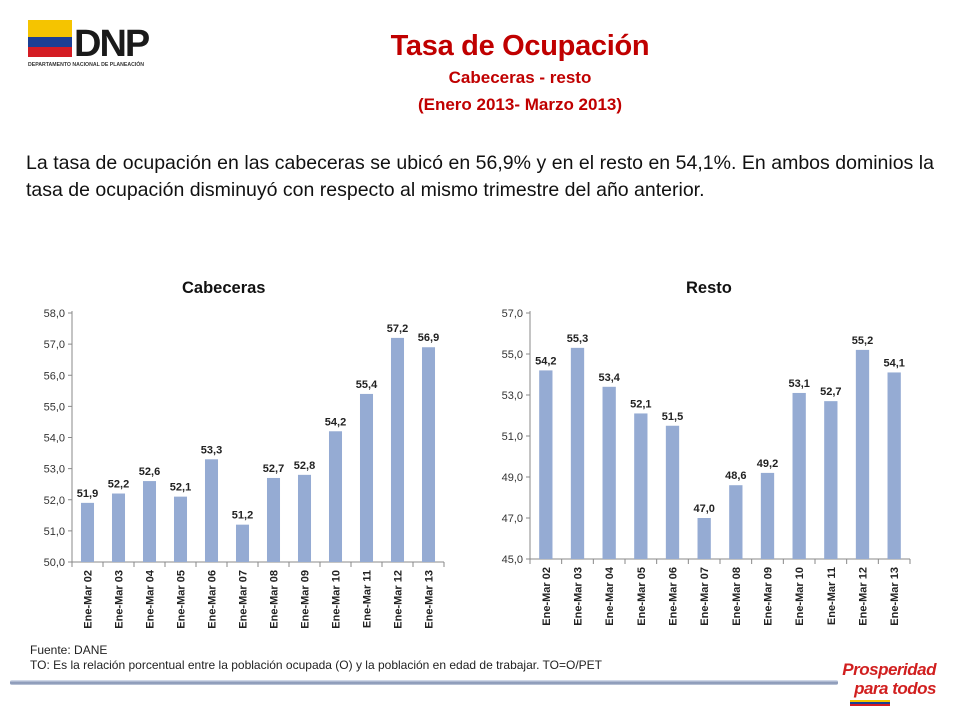  What do you see at coordinates (54, 563) in the screenshot?
I see `y-tick-label: 50,0` at bounding box center [54, 563].